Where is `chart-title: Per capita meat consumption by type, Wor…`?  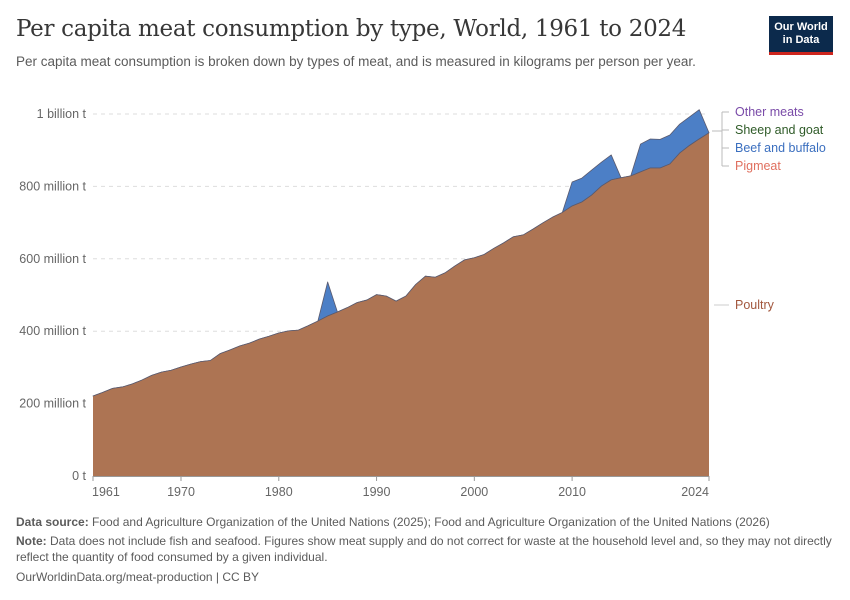 chart-title: Per capita meat consumption by type, Wor… is located at coordinates (351, 29).